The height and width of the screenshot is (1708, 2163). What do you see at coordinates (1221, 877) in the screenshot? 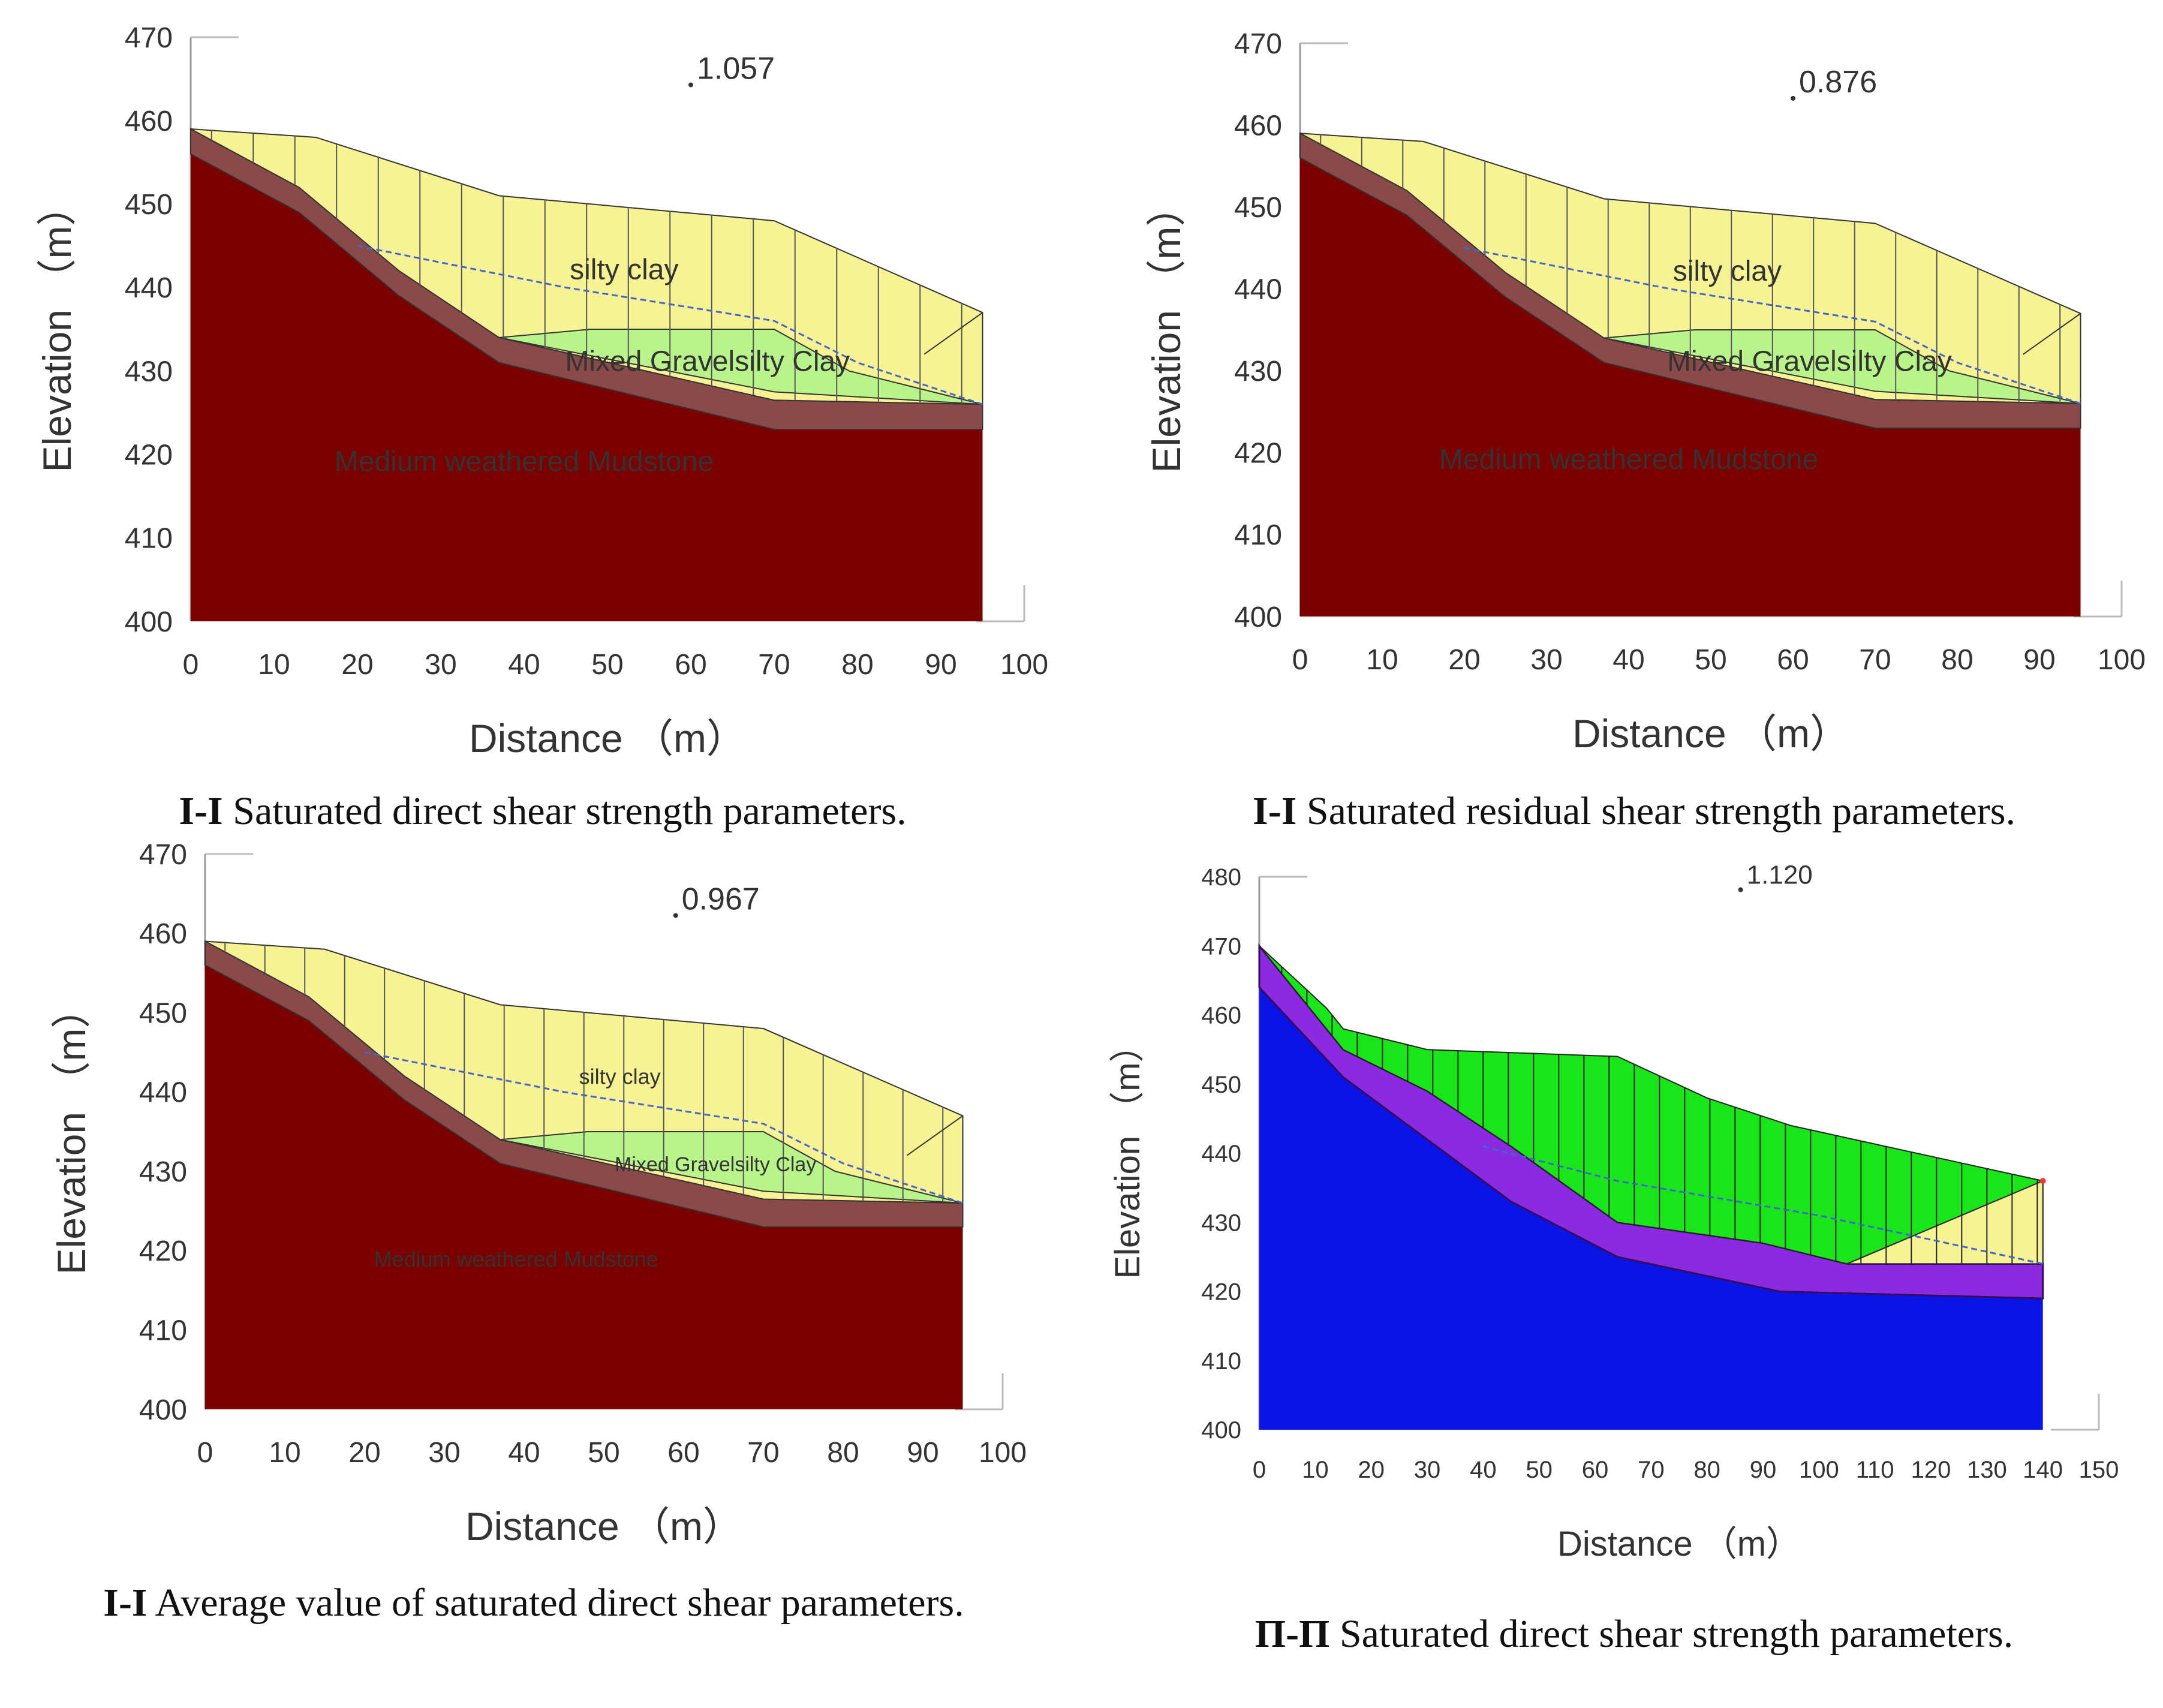
I see `y-tick-label: 480` at bounding box center [1221, 877].